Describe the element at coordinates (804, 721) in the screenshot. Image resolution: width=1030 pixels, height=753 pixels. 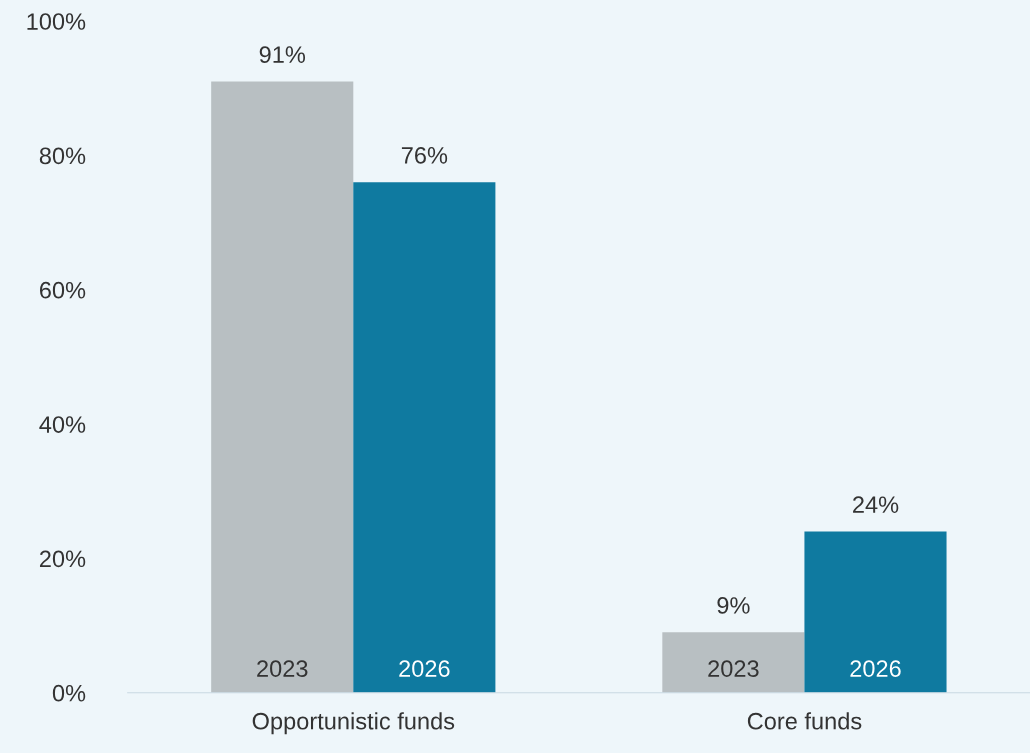
I see `x-tick-label: Core funds` at that location.